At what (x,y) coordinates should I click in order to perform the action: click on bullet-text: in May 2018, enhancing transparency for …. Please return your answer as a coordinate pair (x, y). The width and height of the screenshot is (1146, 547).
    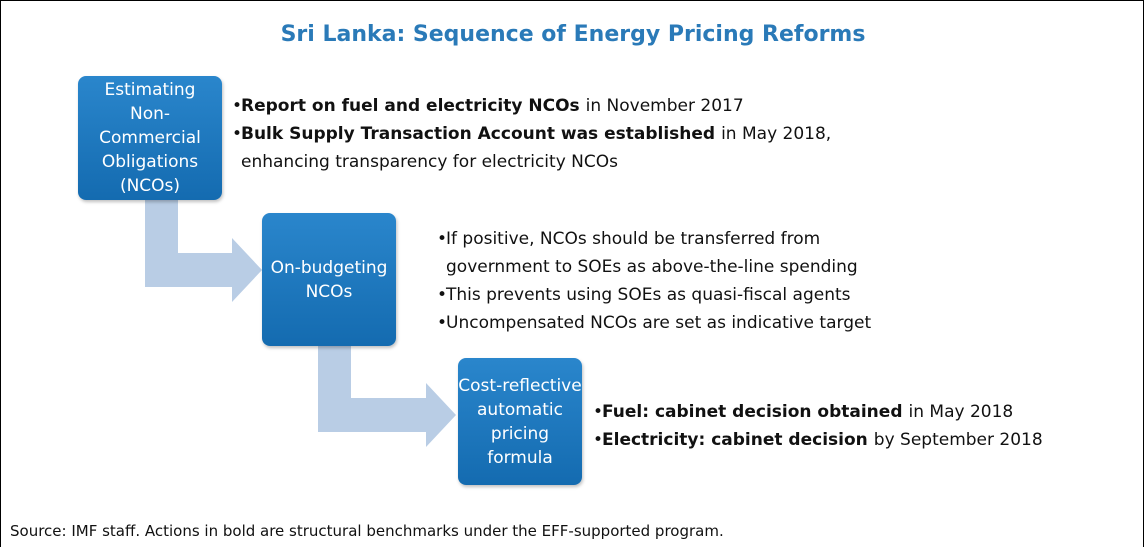
    Looking at the image, I should click on (536, 148).